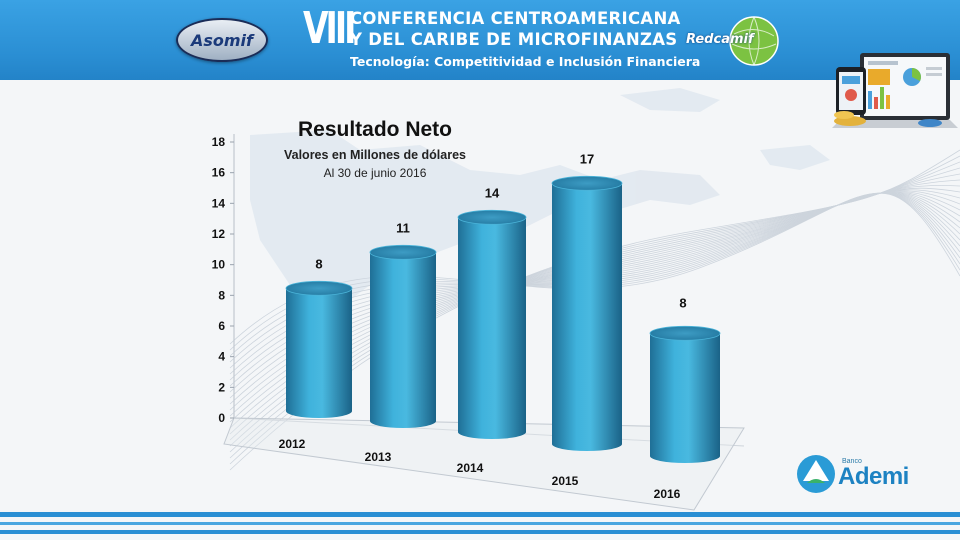 Image resolution: width=960 pixels, height=540 pixels. I want to click on banco-label: Banco, so click(852, 461).